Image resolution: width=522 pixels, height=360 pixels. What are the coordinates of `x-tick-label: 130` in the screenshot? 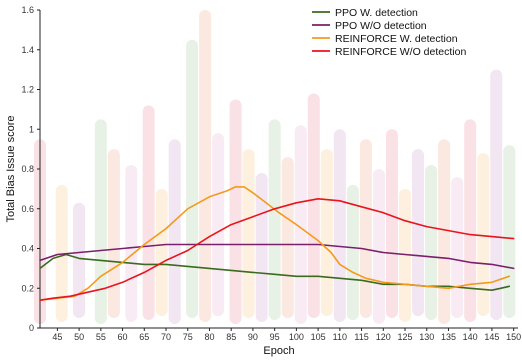 It's located at (426, 337).